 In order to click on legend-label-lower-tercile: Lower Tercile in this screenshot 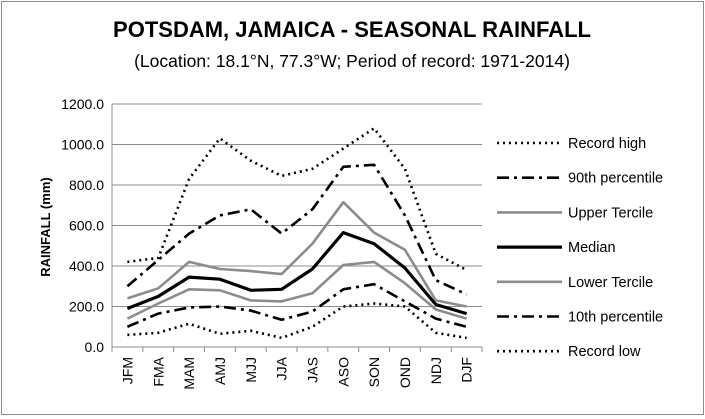, I will do `click(610, 283)`.